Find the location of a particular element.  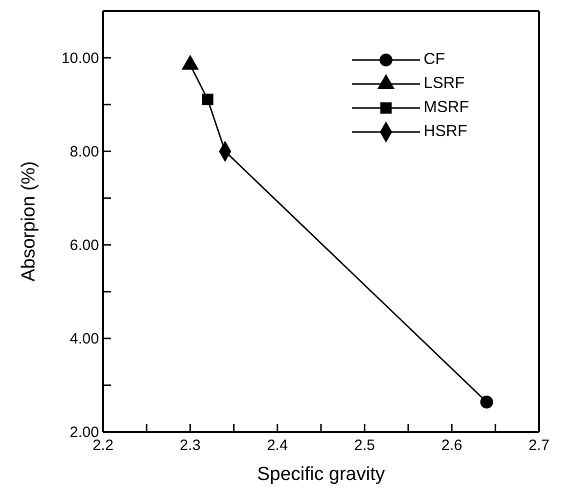

legend-label: HSRF is located at coordinates (446, 132).